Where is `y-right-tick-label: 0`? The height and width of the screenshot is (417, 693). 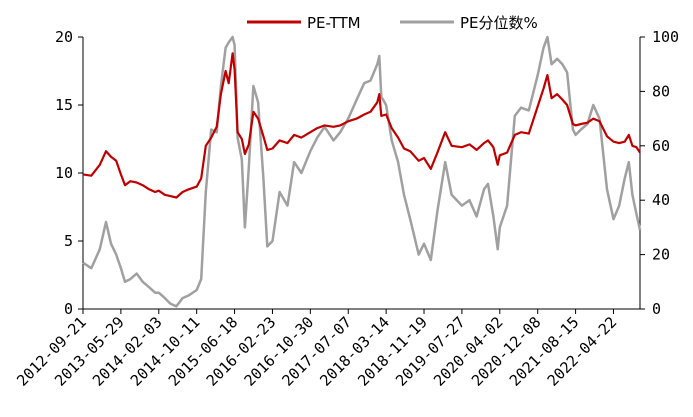 y-right-tick-label: 0 is located at coordinates (656, 309).